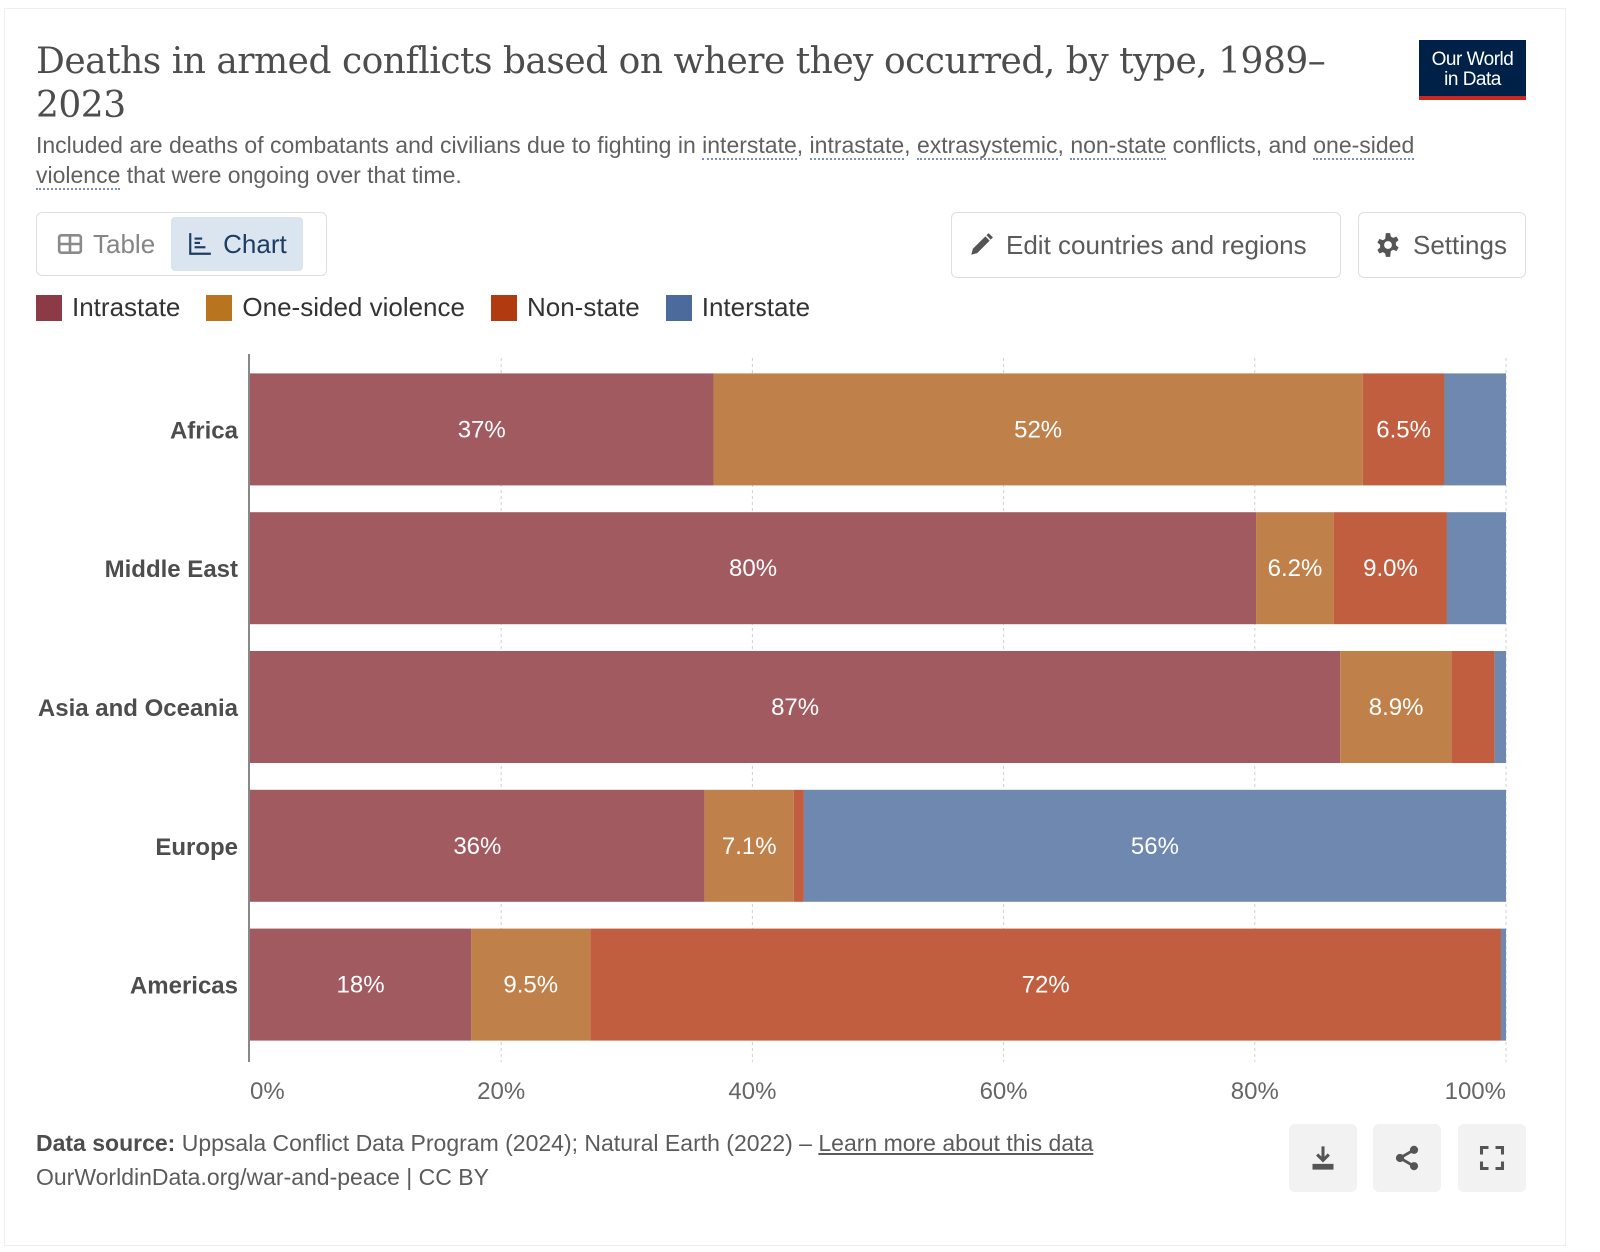 The height and width of the screenshot is (1252, 1600). I want to click on category-label: Americas, so click(184, 986).